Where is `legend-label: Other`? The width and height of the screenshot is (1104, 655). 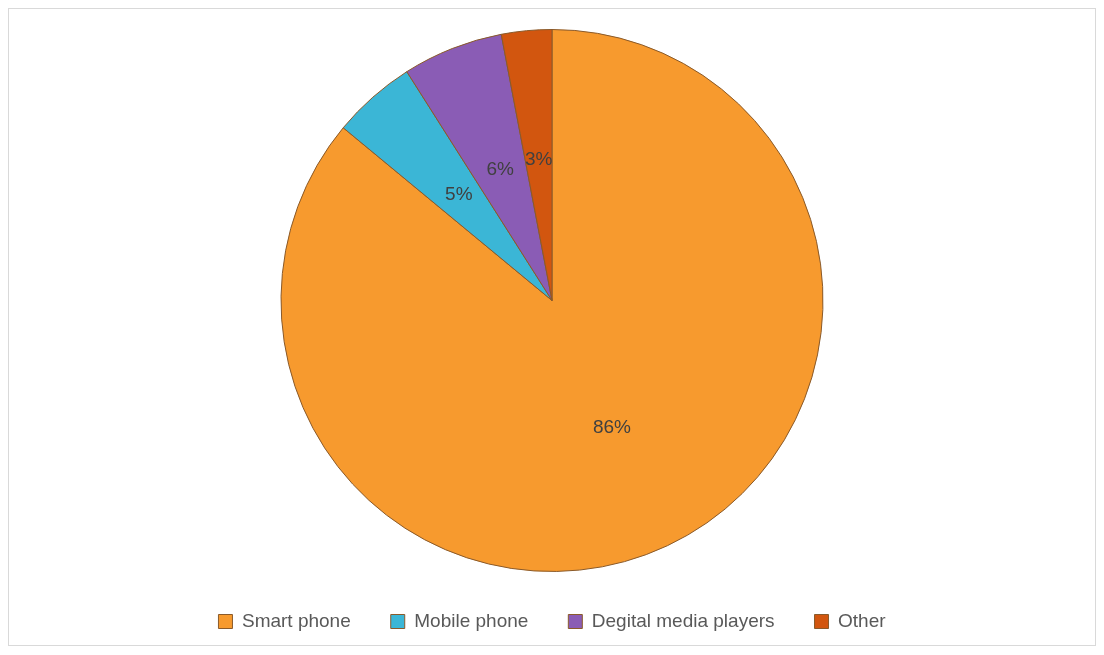 legend-label: Other is located at coordinates (862, 620).